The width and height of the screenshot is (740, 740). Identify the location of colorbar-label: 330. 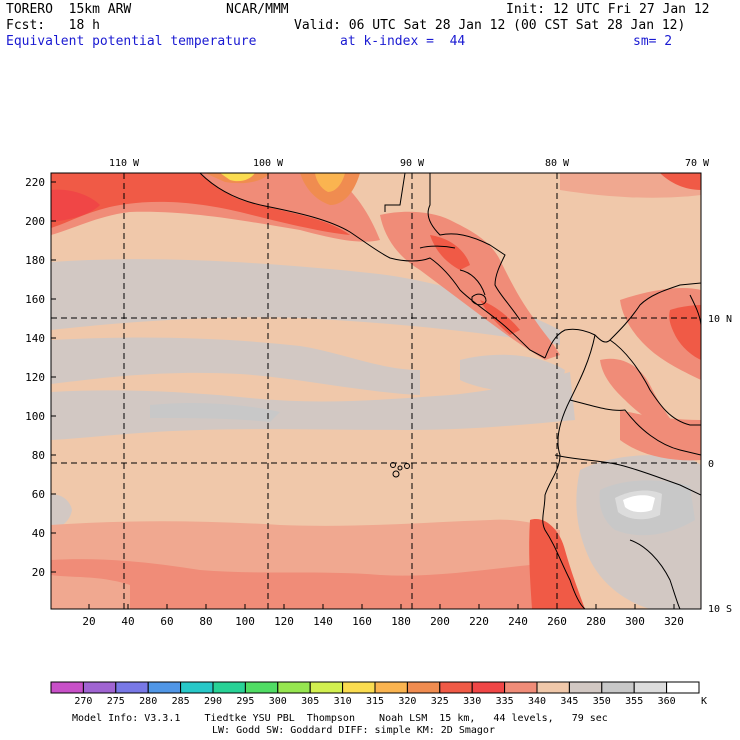
(472, 701).